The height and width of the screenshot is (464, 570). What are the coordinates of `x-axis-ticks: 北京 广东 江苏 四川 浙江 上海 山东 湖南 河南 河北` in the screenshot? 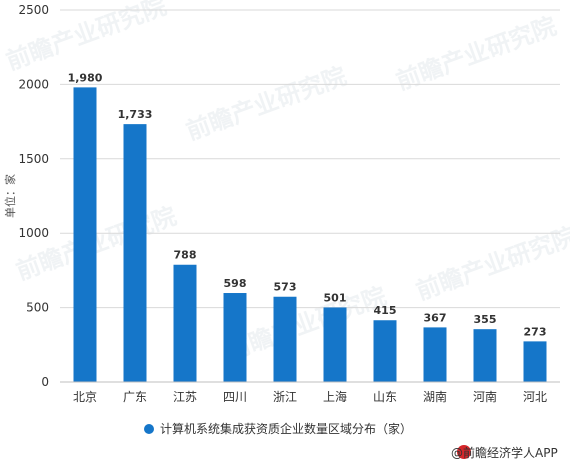 It's located at (310, 396).